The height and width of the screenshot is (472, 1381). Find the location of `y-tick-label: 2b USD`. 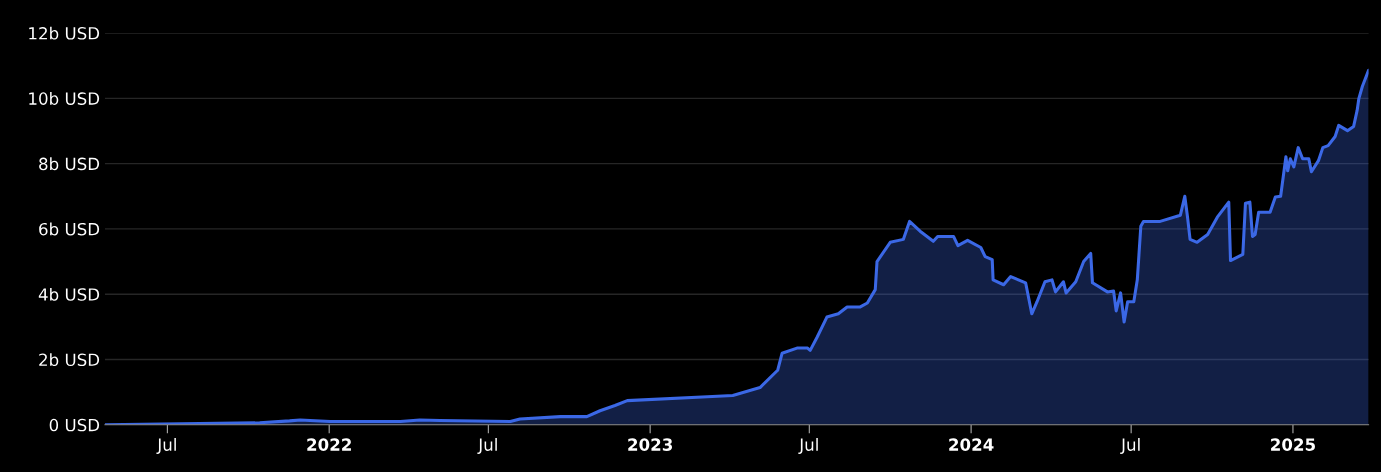

y-tick-label: 2b USD is located at coordinates (69, 360).